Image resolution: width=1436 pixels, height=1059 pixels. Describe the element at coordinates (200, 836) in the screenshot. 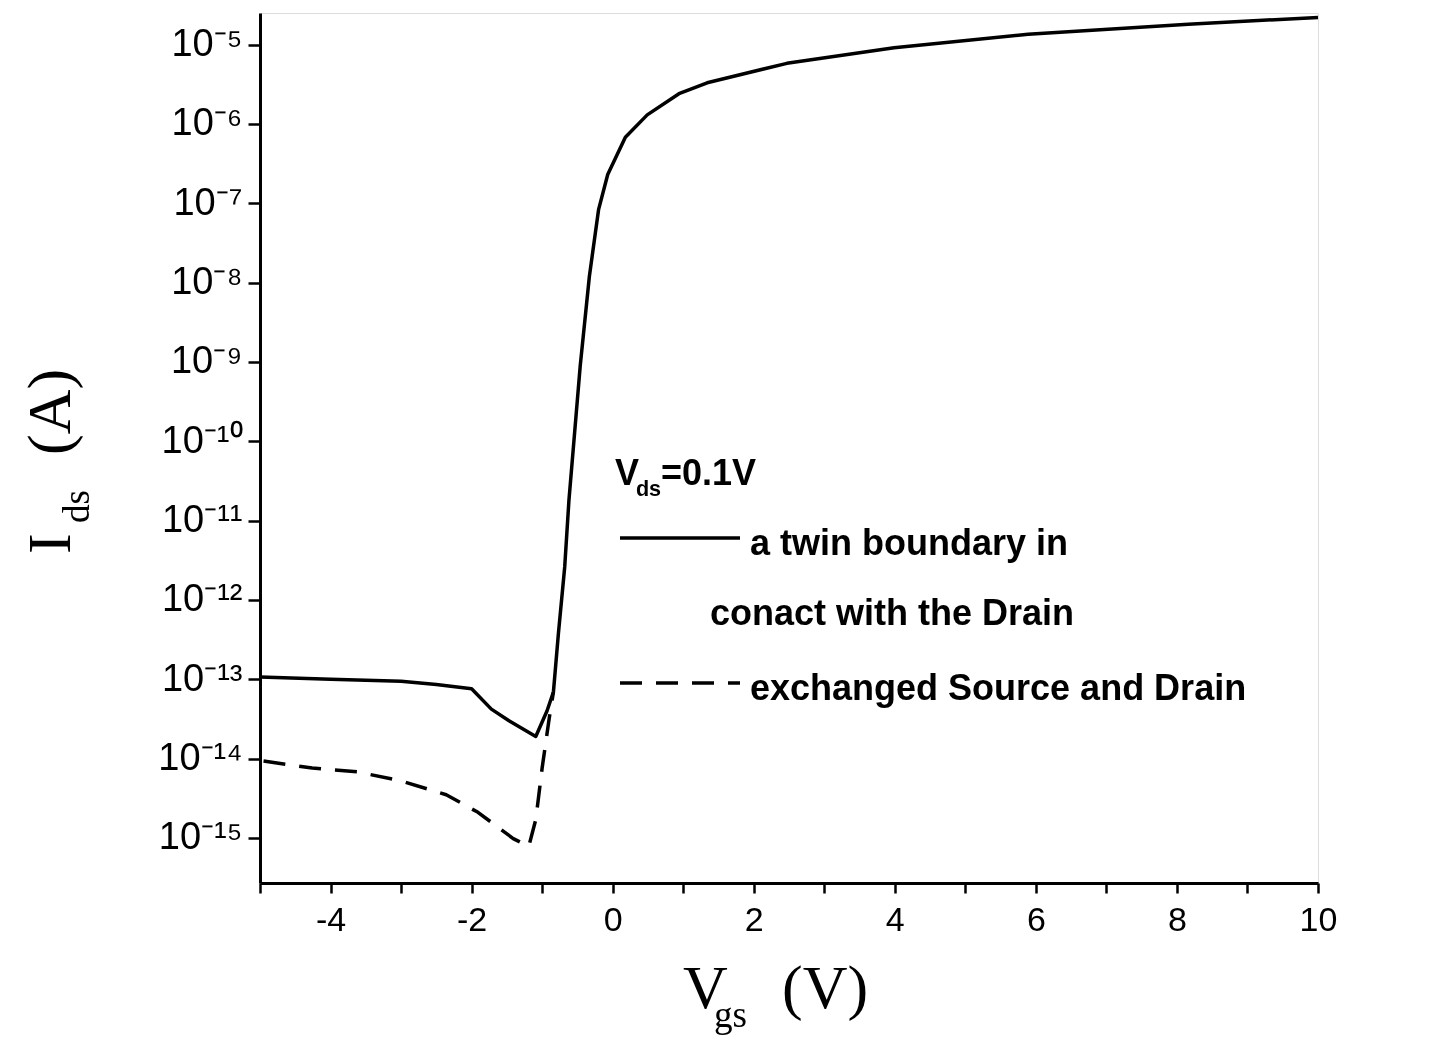

I see `y-tick-label: 10⁻¹⁵` at that location.